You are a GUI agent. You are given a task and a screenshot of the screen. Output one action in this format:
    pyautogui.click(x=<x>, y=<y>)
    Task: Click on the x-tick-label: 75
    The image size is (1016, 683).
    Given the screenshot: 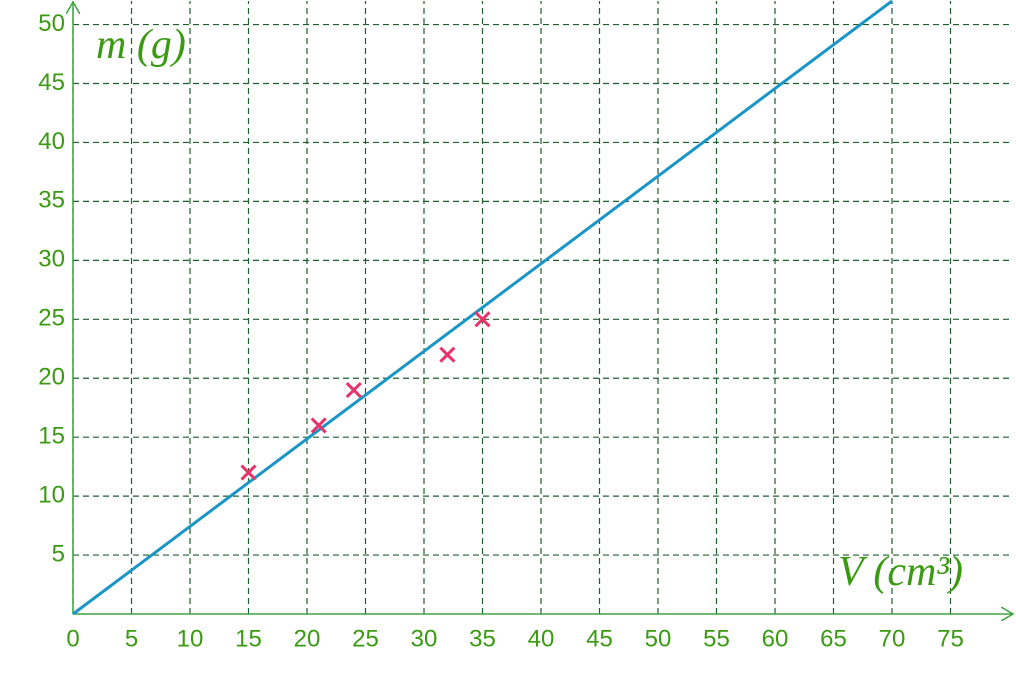 What is the action you would take?
    pyautogui.click(x=950, y=638)
    